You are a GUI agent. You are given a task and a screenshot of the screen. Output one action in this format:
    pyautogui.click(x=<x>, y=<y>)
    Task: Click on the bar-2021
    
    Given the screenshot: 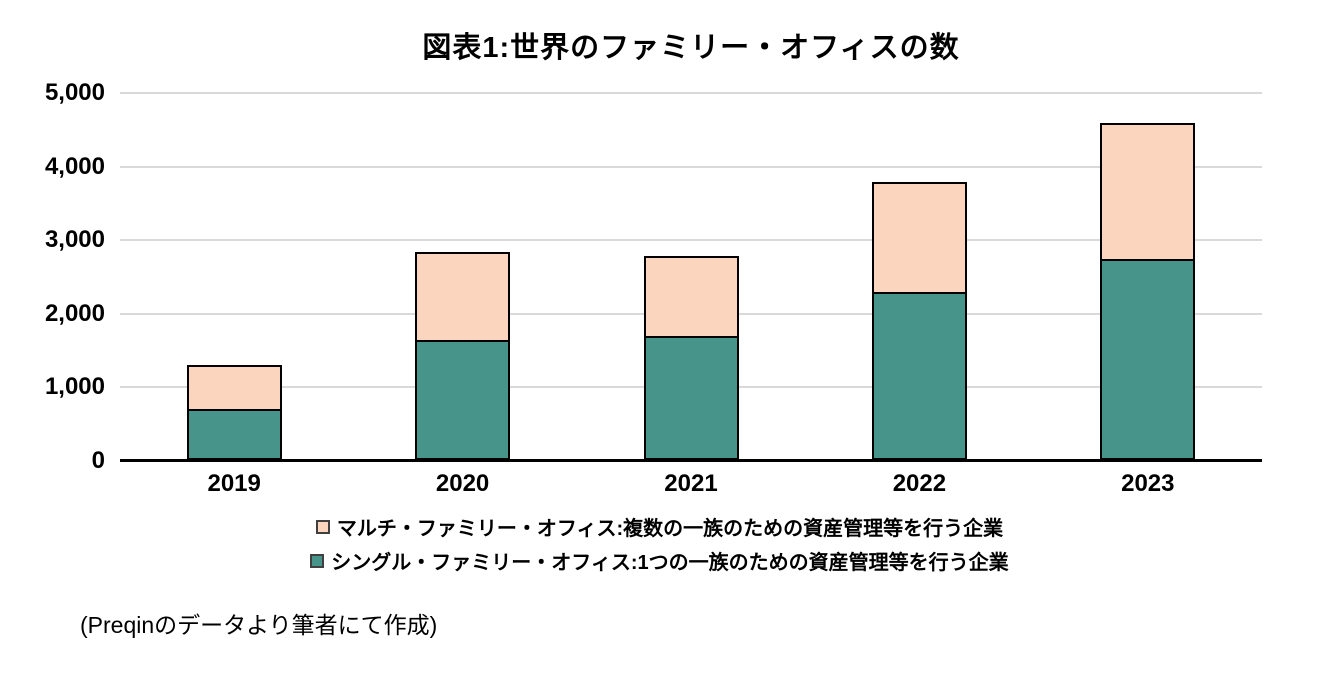 What is the action you would take?
    pyautogui.click(x=691, y=358)
    